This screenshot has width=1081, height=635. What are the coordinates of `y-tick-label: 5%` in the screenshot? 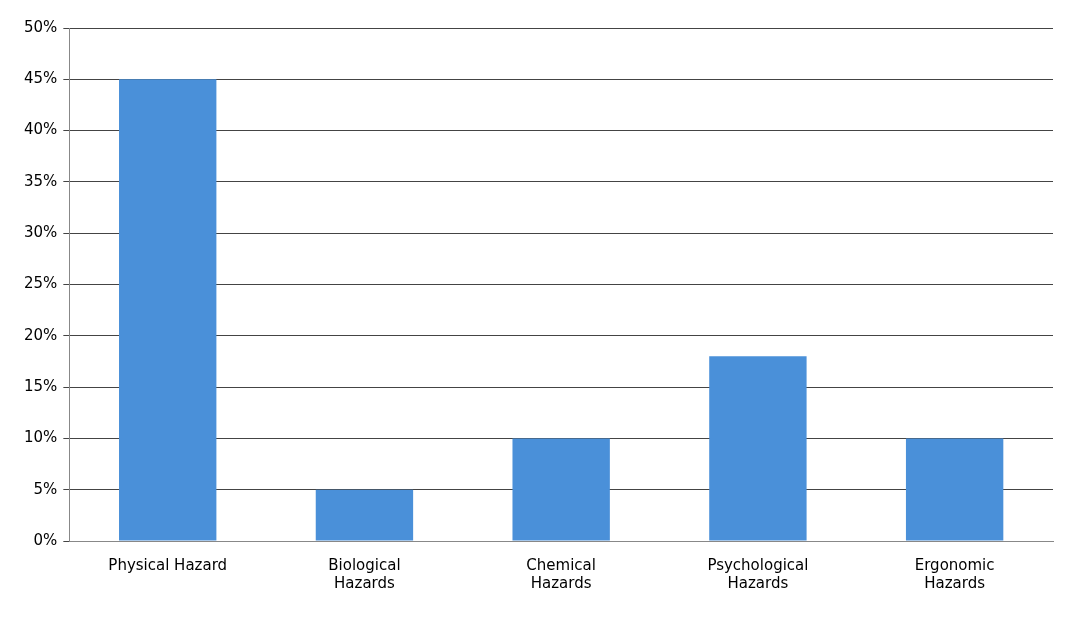 It's located at (45, 488).